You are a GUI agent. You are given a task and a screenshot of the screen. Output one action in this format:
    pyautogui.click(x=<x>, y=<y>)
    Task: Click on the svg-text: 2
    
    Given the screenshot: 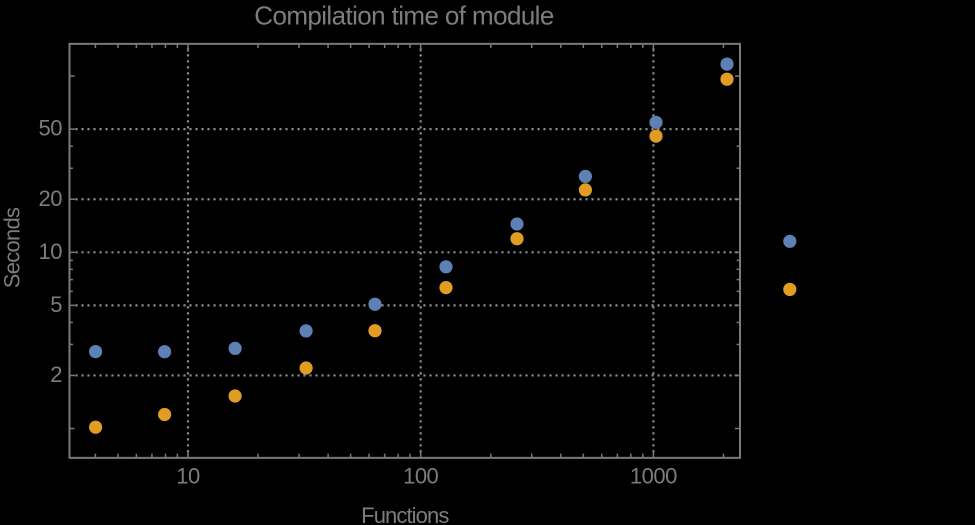 What is the action you would take?
    pyautogui.click(x=56, y=374)
    